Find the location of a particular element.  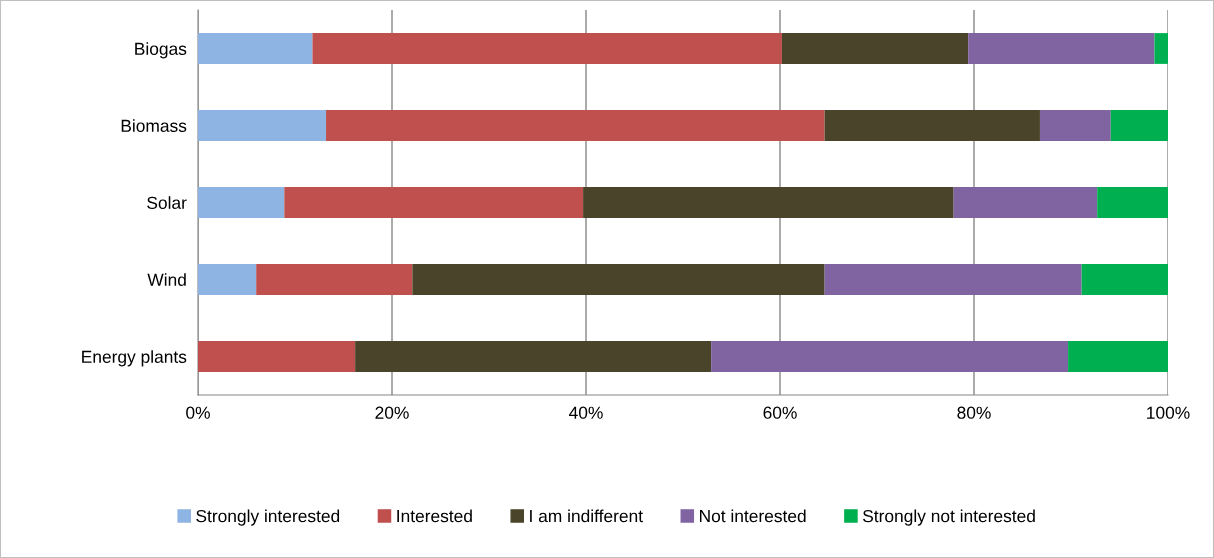

x-tick-label: 40% is located at coordinates (586, 412).